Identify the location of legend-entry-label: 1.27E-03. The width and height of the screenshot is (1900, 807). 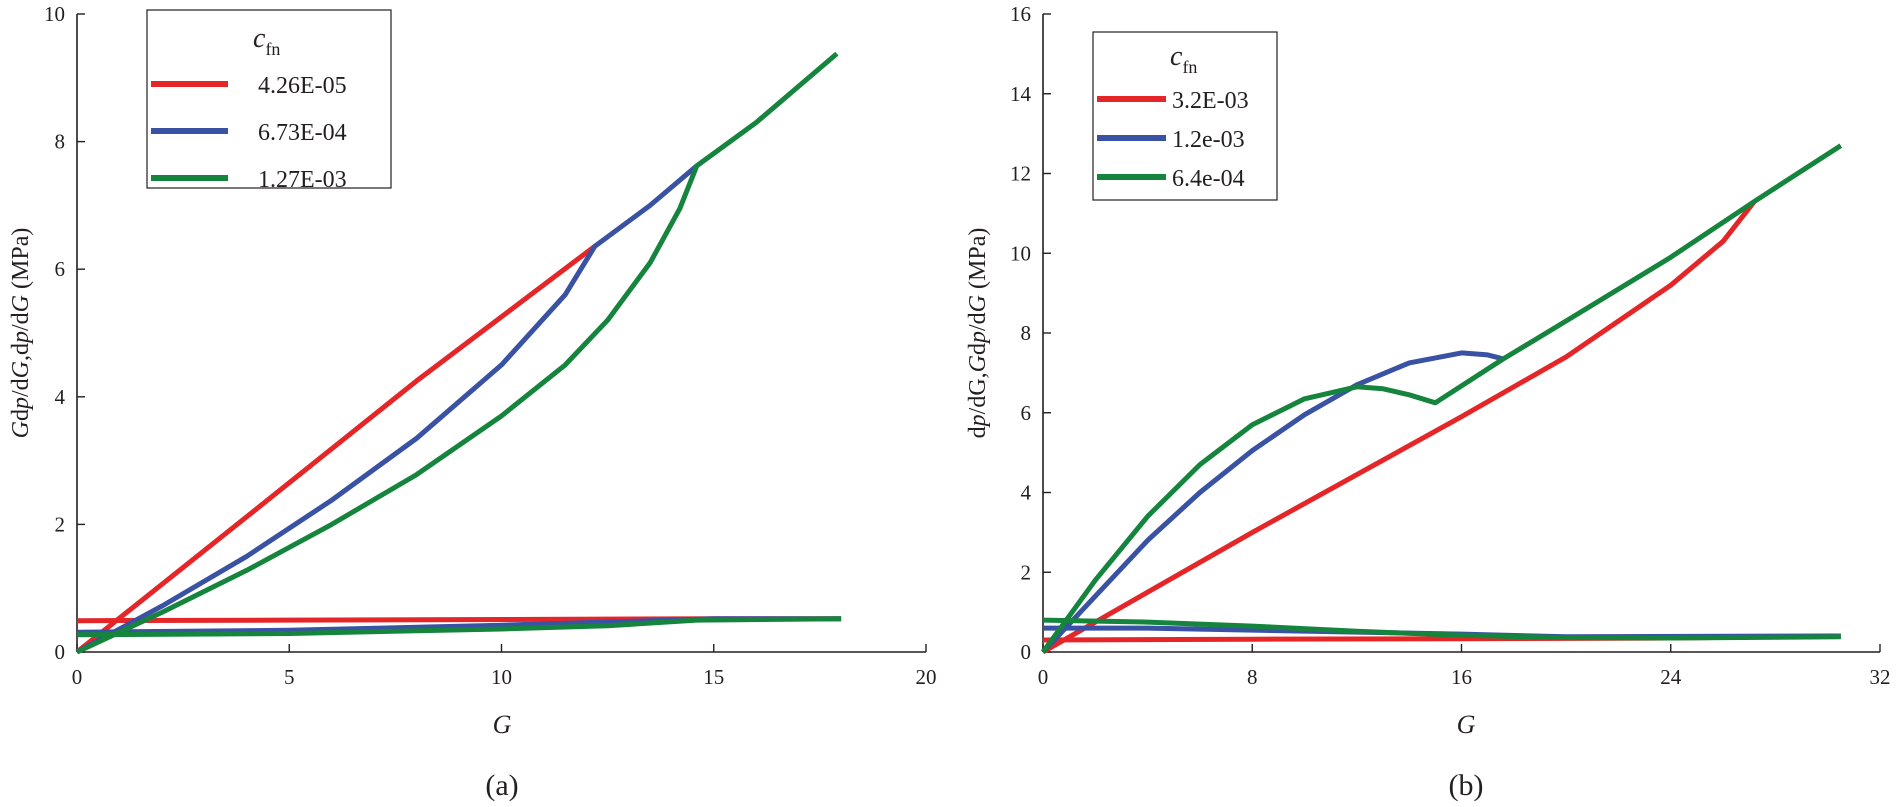
(302, 180).